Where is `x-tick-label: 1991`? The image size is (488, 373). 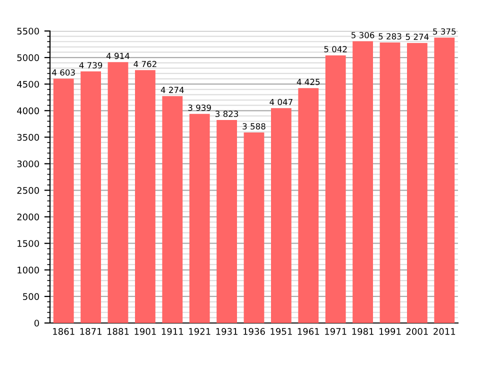 x-tick-label: 1991 is located at coordinates (390, 331).